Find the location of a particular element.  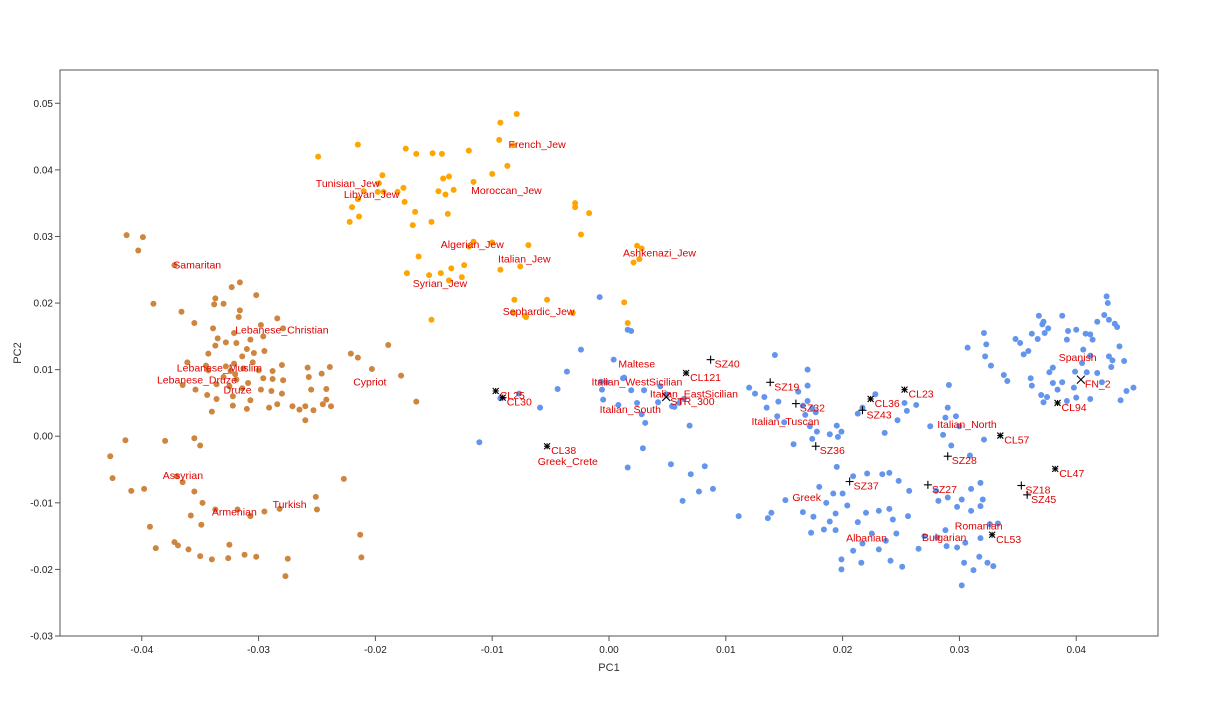

sample-label: CL30 is located at coordinates (519, 403).